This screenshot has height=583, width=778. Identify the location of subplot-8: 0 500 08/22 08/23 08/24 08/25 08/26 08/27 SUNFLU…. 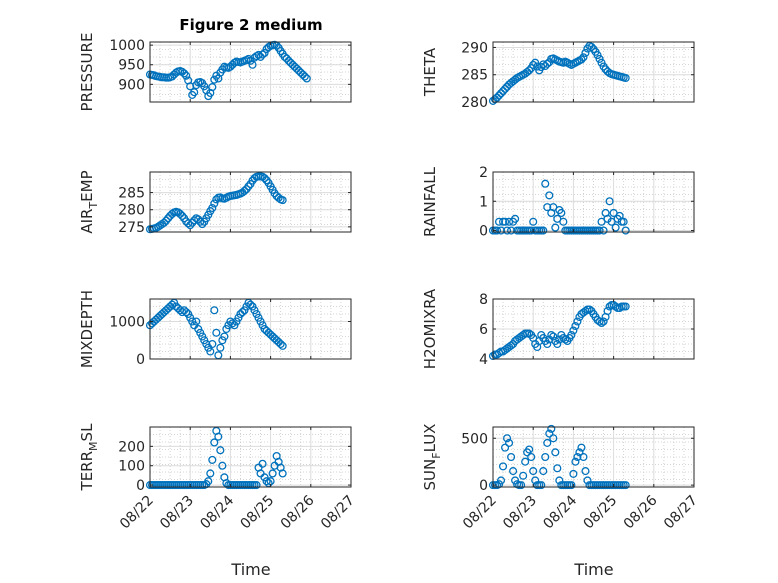
(561, 478).